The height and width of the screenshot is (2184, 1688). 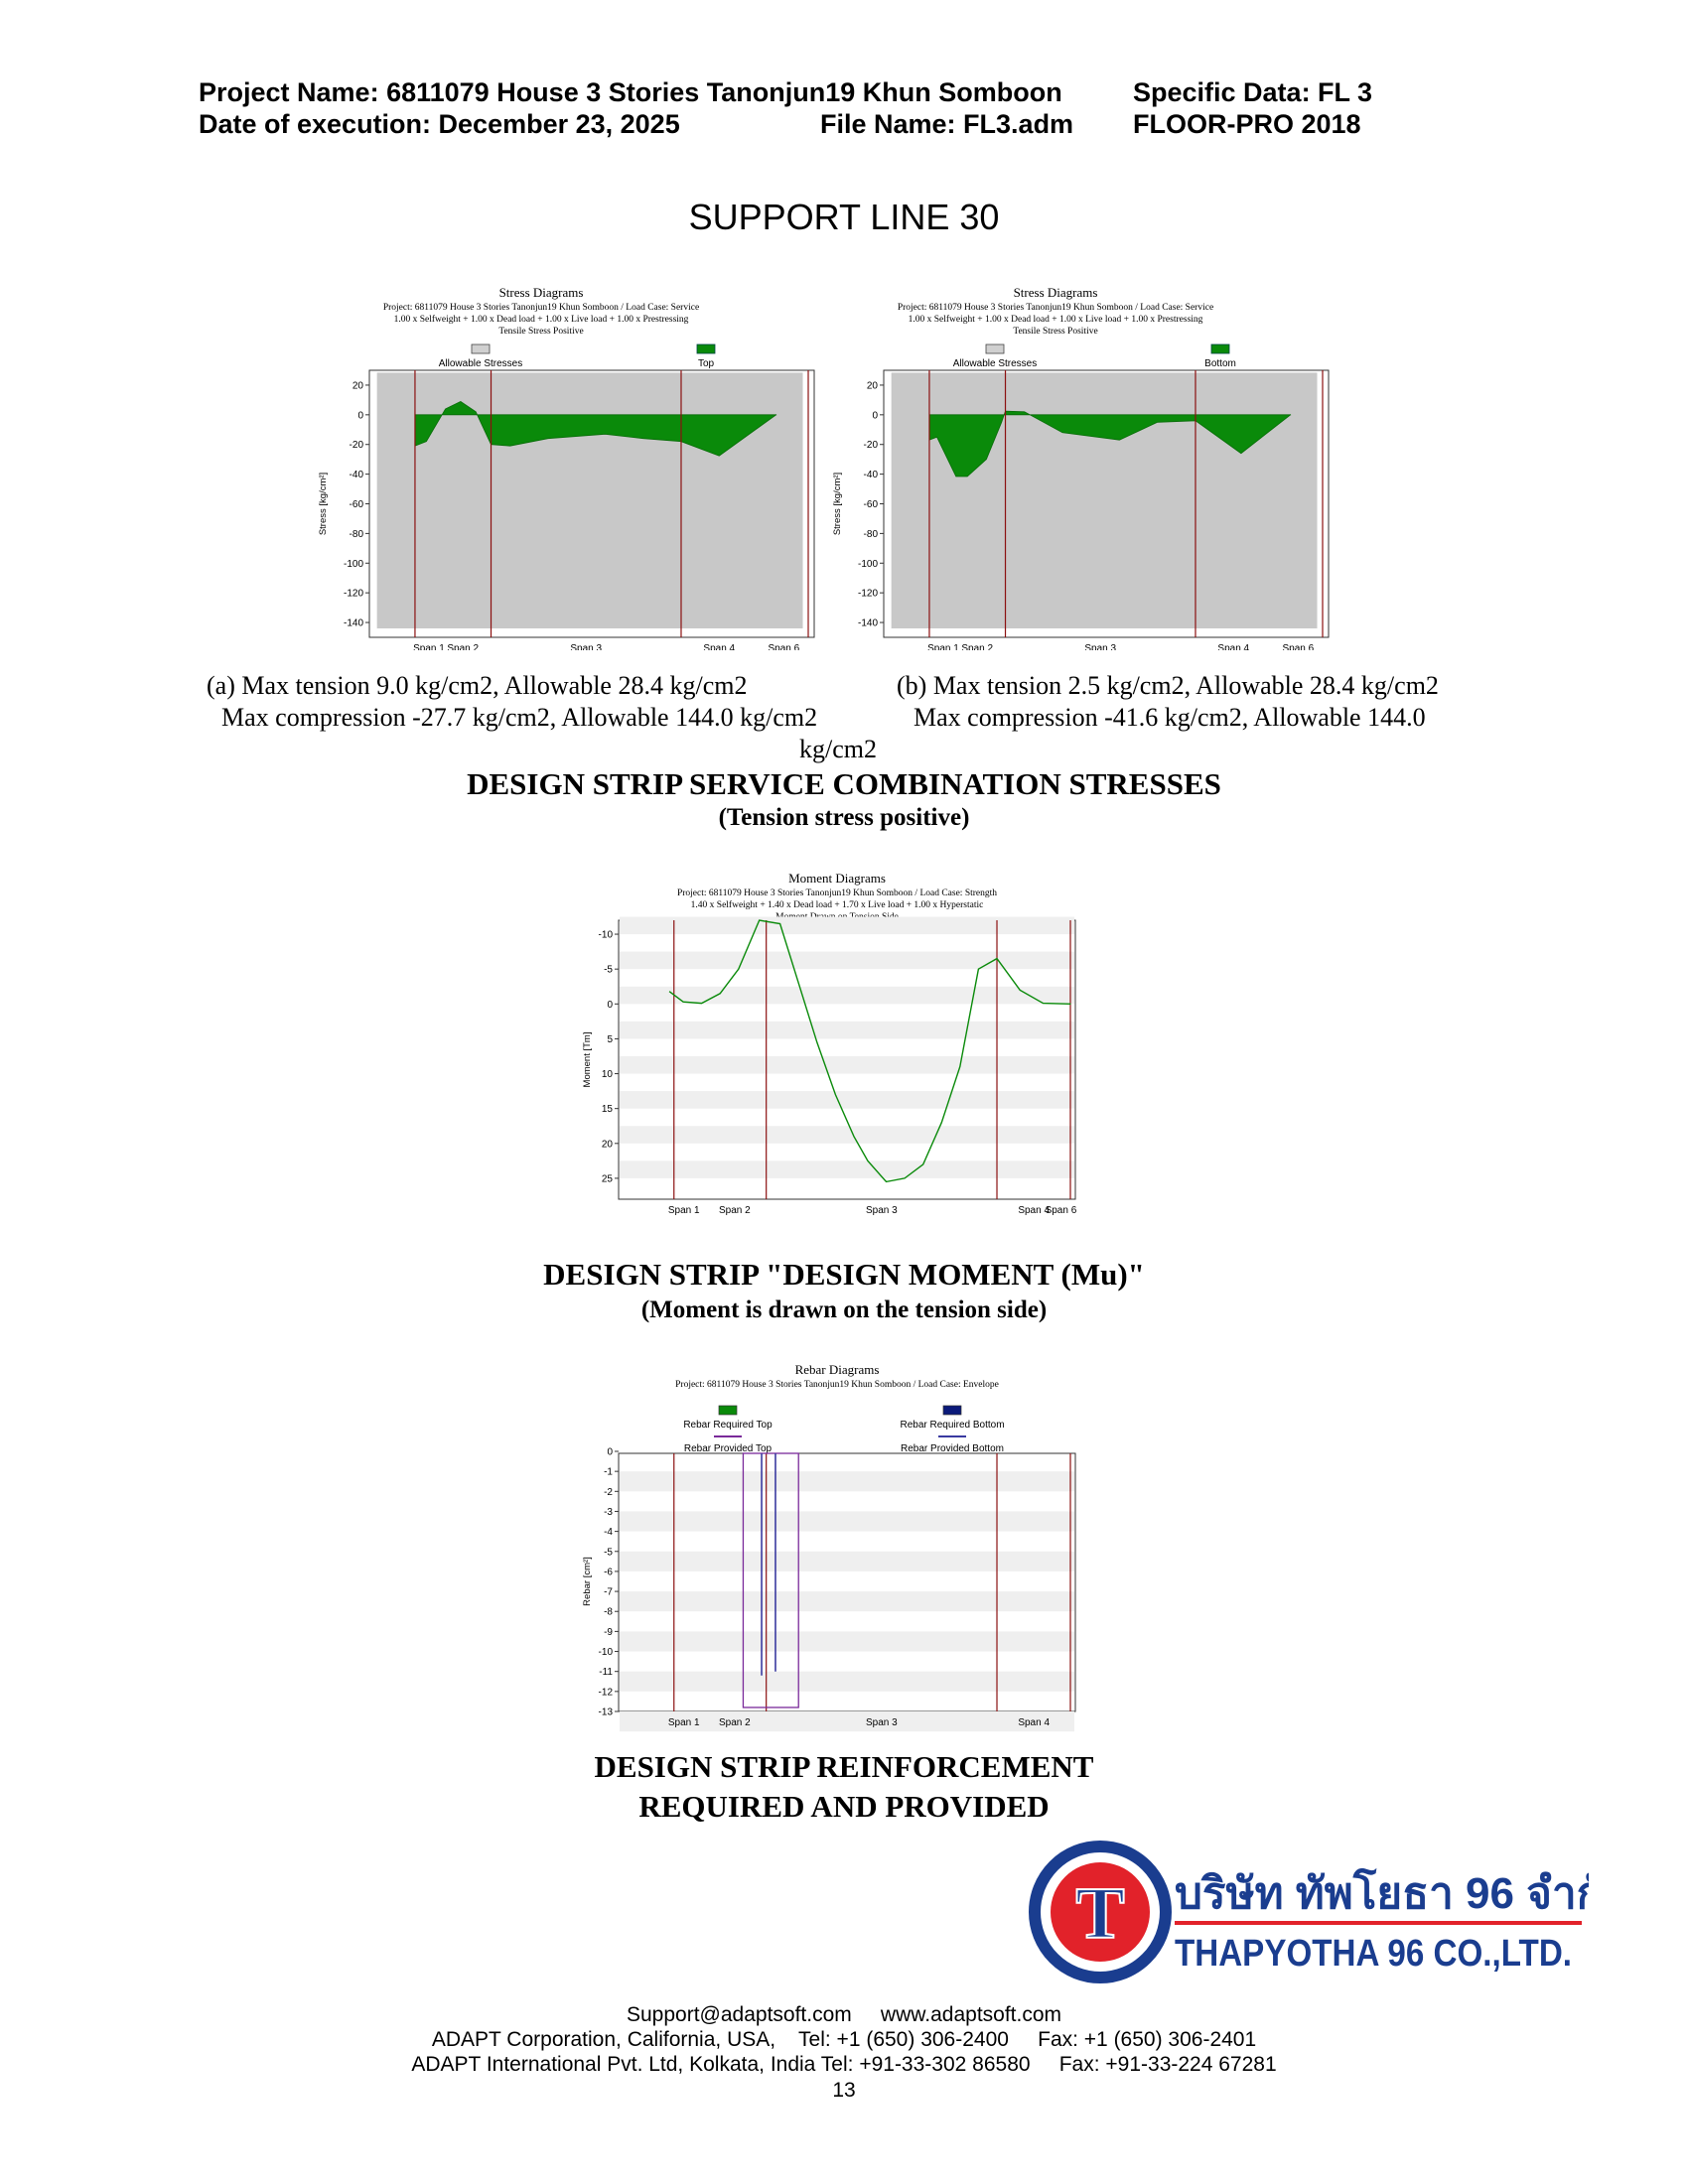 I want to click on logo-thai-name: บริษัท ทัพโยธา 96 จำกัด, so click(x=1382, y=1892).